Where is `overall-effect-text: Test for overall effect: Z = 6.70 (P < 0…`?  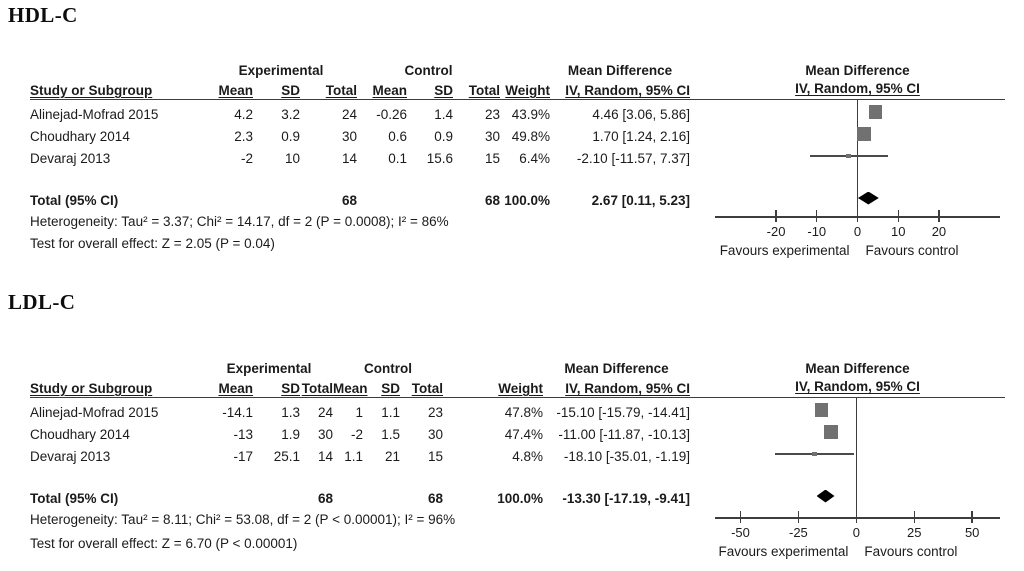 overall-effect-text: Test for overall effect: Z = 6.70 (P < 0… is located at coordinates (164, 543).